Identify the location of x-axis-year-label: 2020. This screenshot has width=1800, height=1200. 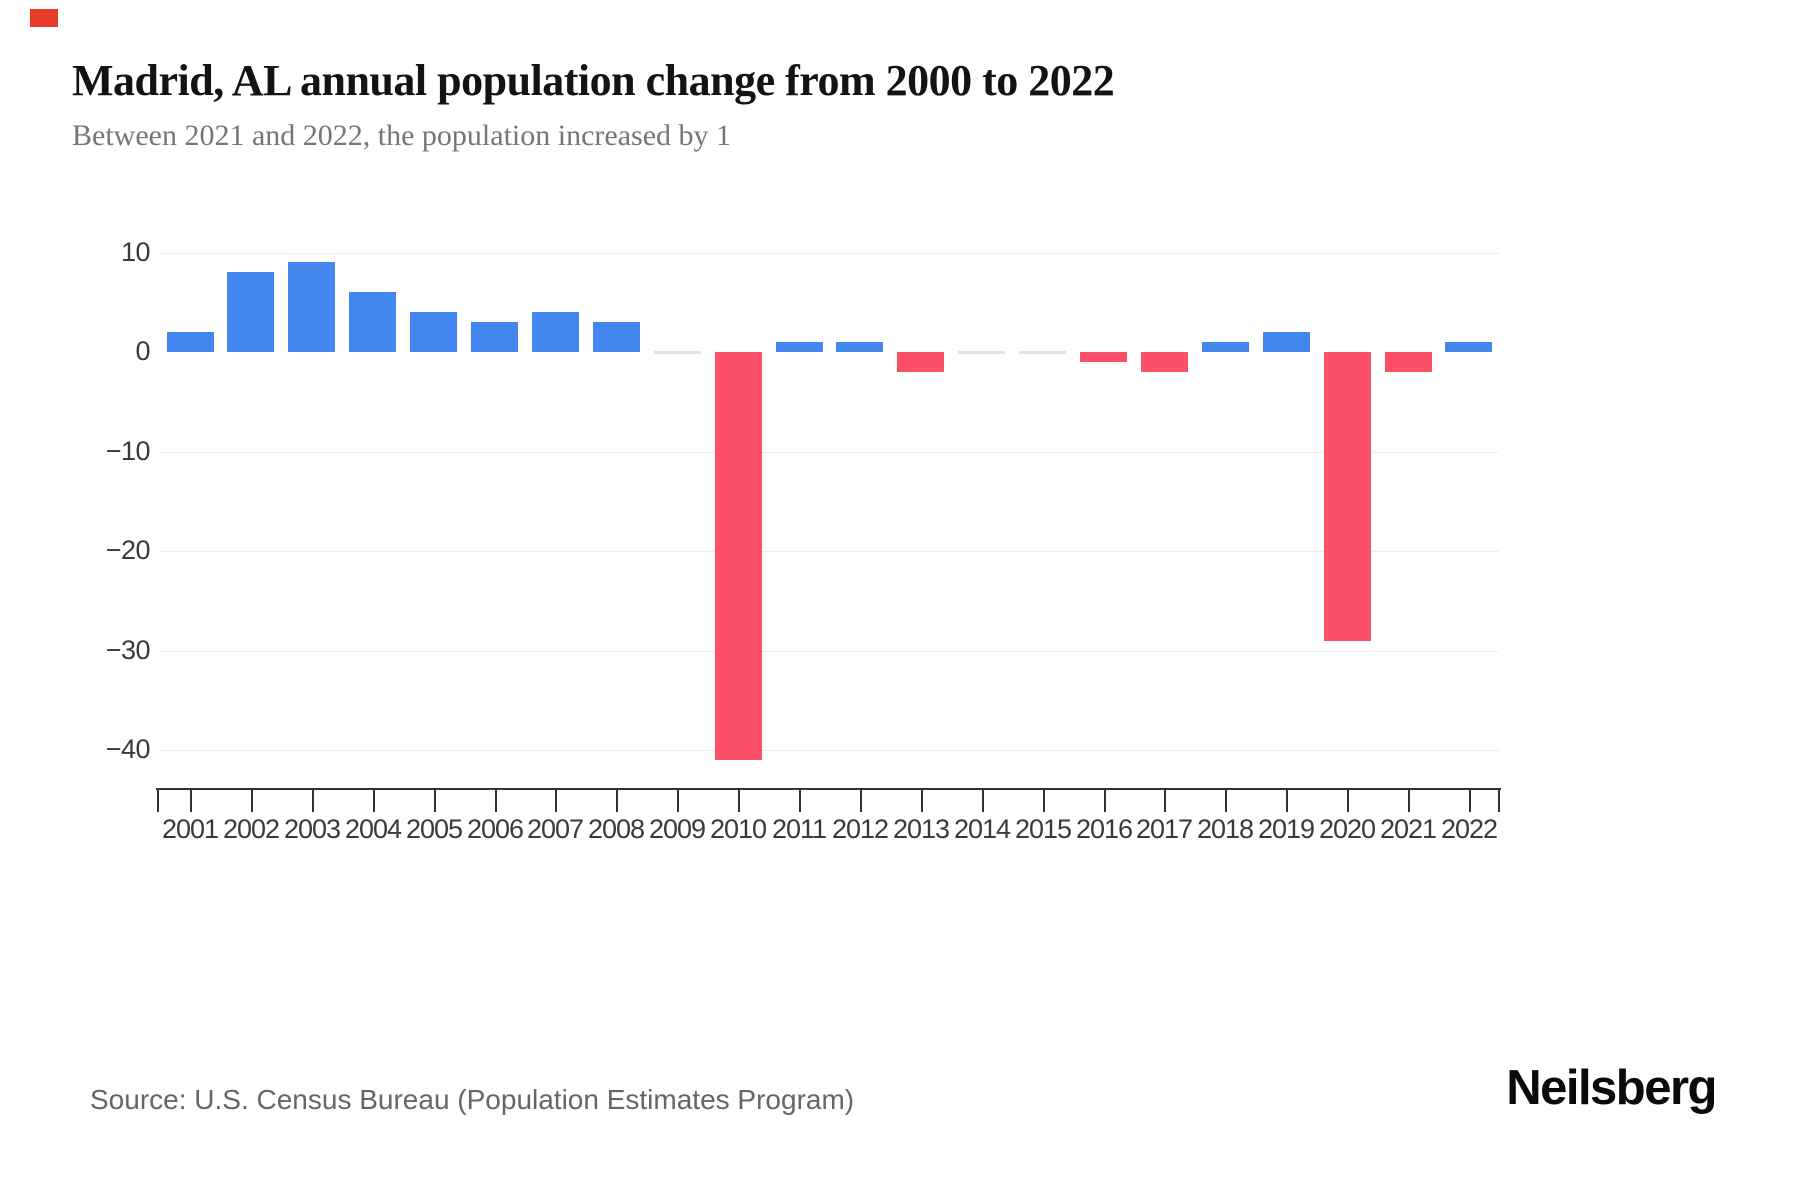
(1347, 829).